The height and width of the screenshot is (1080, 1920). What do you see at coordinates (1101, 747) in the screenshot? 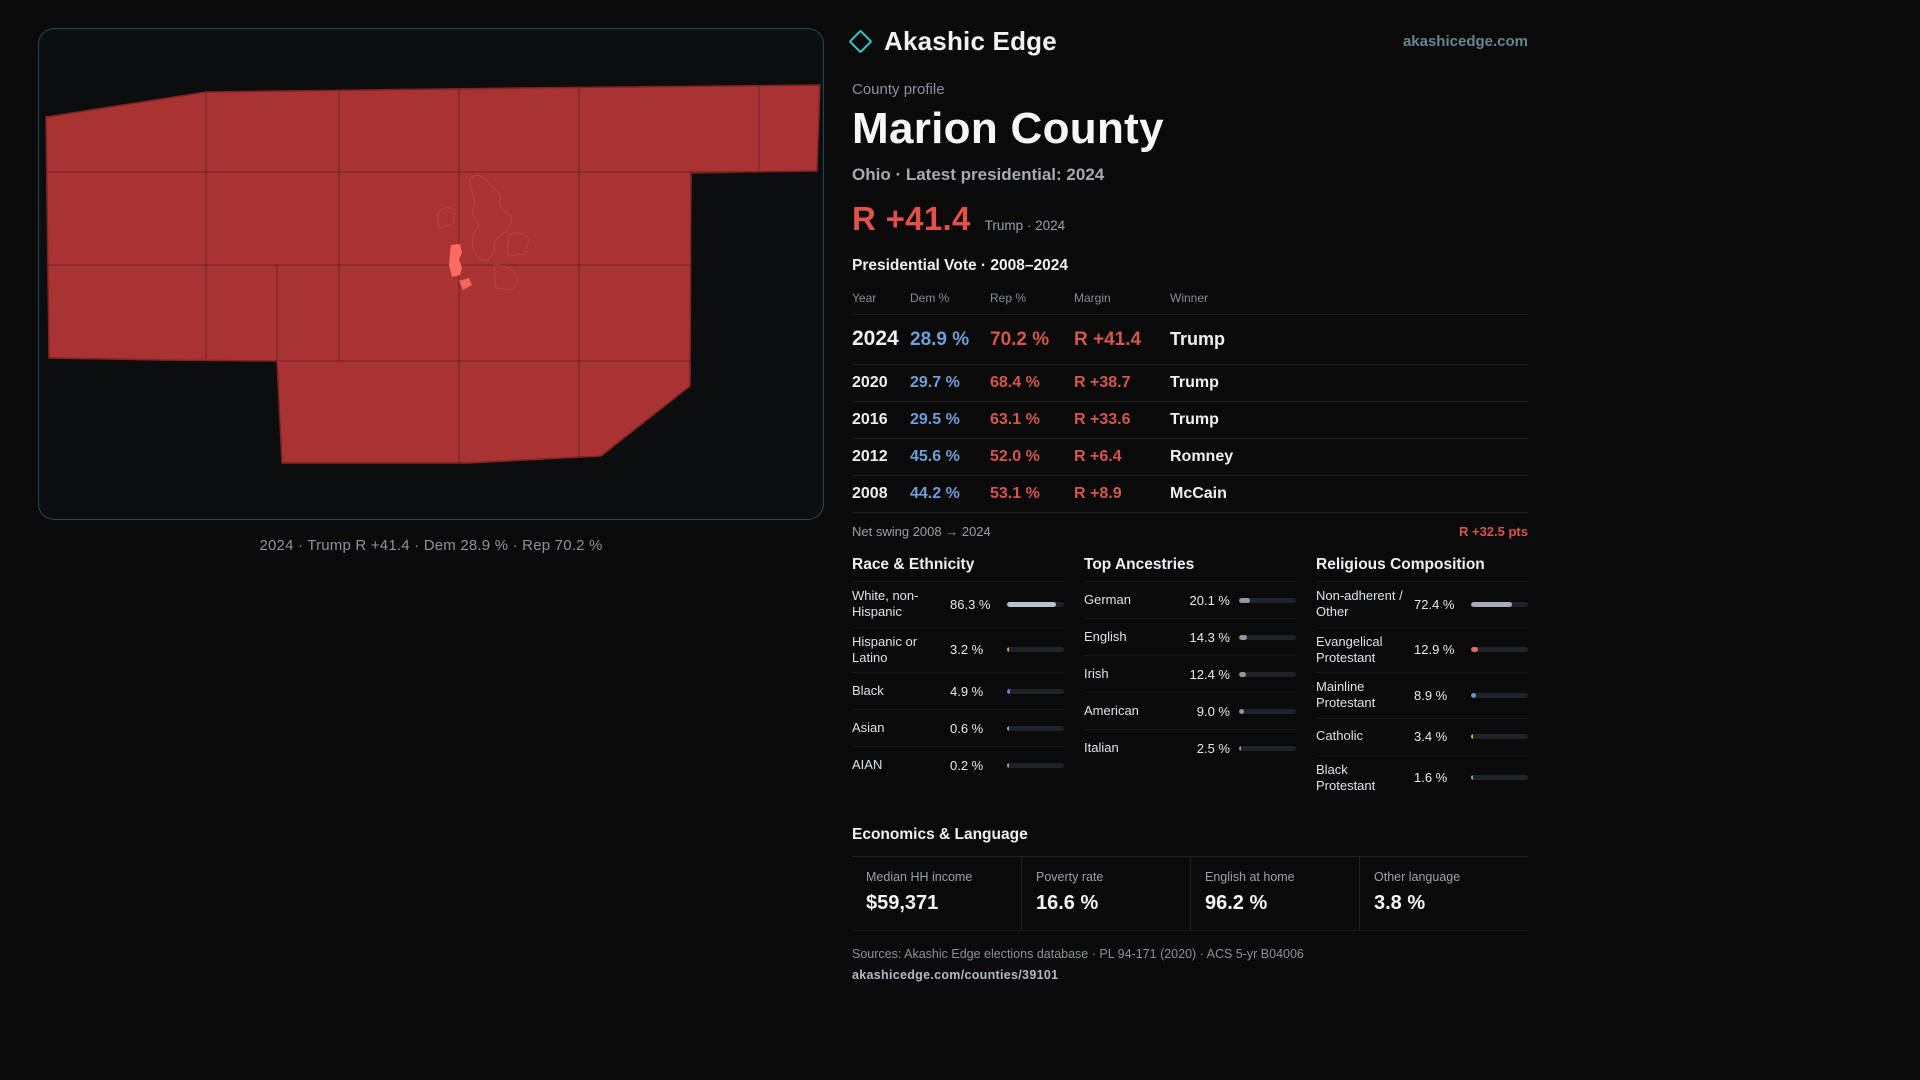
I see `demo-label: Italian` at bounding box center [1101, 747].